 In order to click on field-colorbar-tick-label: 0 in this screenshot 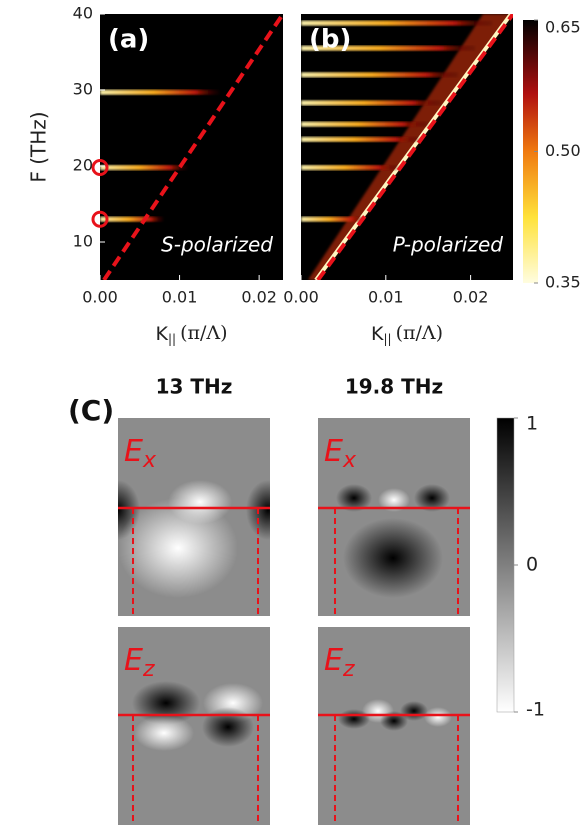, I will do `click(532, 565)`.